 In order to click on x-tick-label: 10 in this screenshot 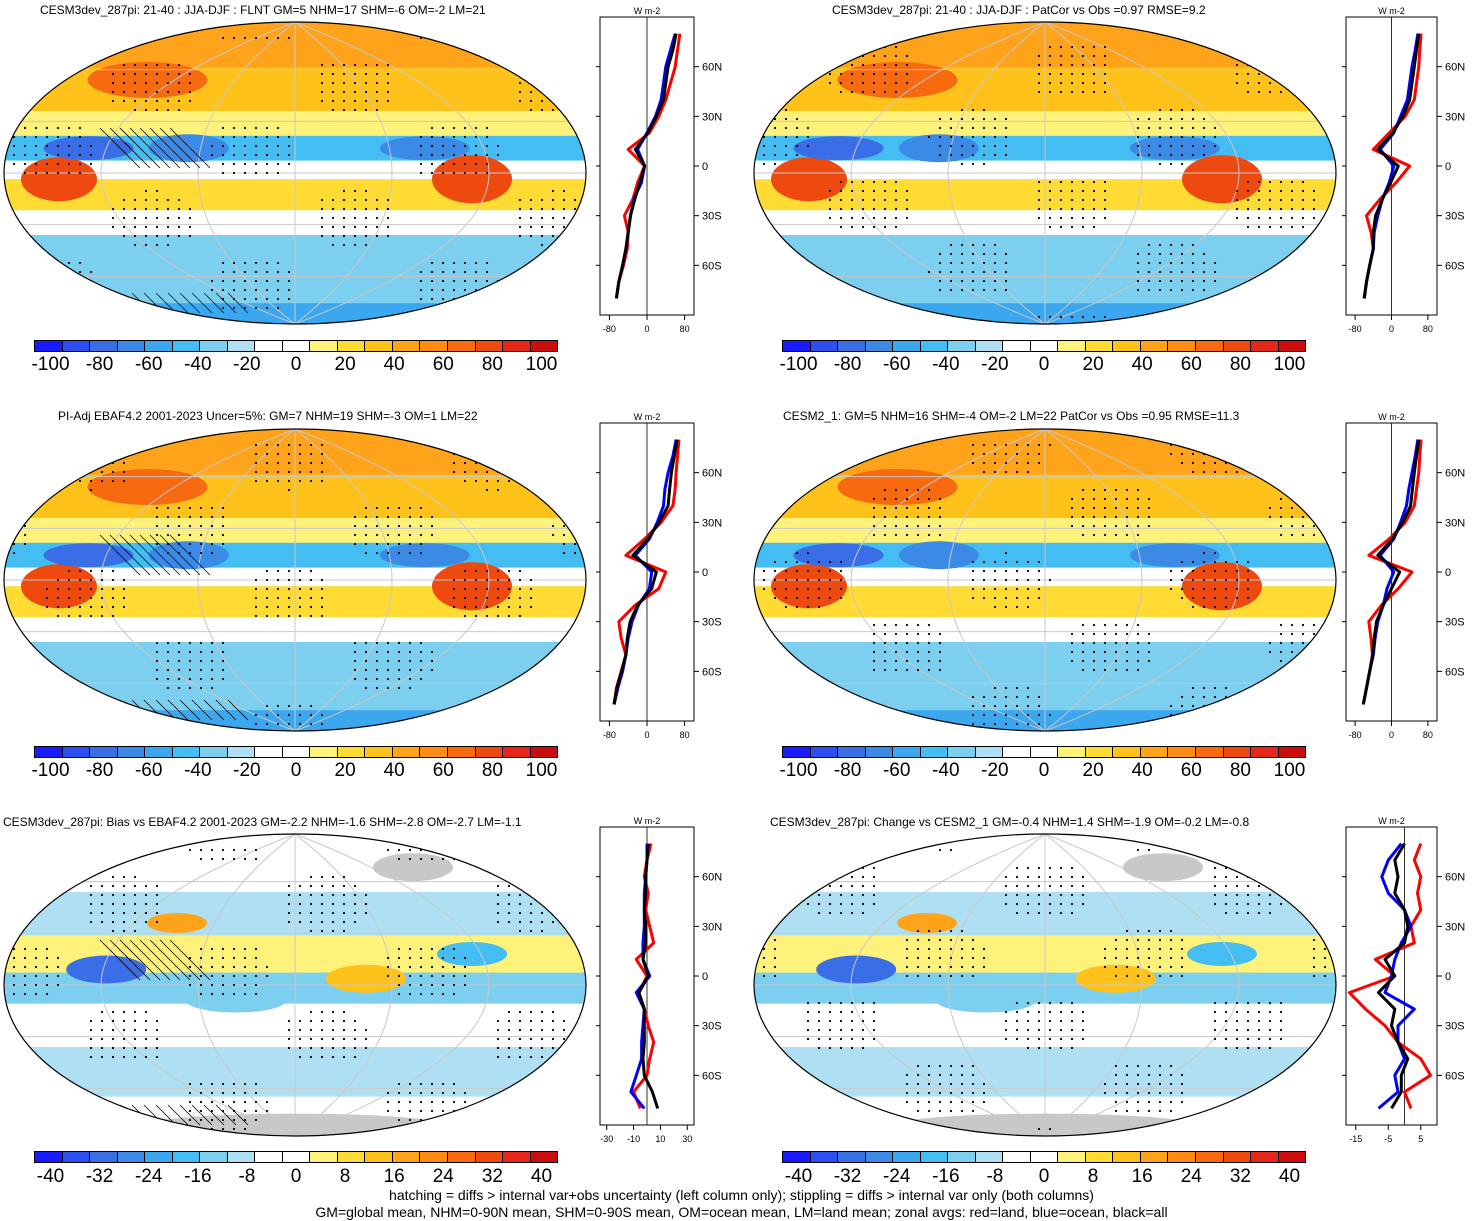, I will do `click(660, 1139)`.